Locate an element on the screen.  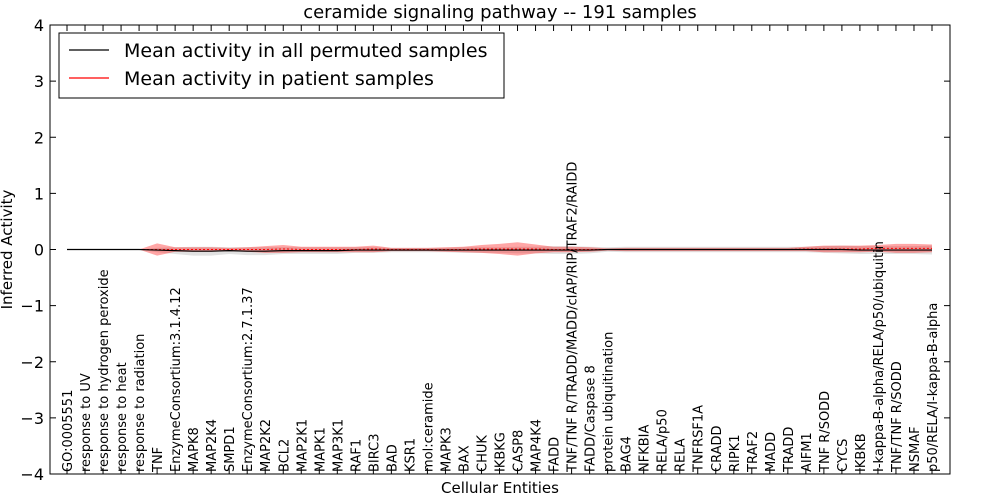
x-tick-label: response to UV is located at coordinates (86, 422).